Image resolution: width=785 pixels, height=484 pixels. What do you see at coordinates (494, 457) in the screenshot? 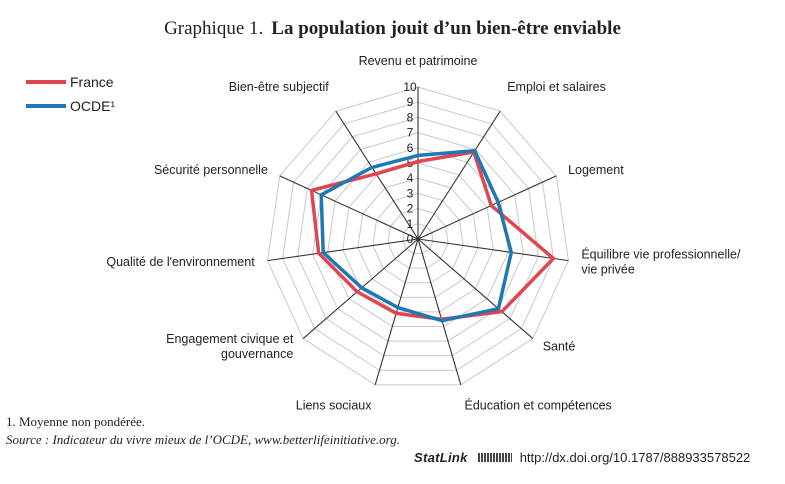
I see `statlink-barcode-icon` at bounding box center [494, 457].